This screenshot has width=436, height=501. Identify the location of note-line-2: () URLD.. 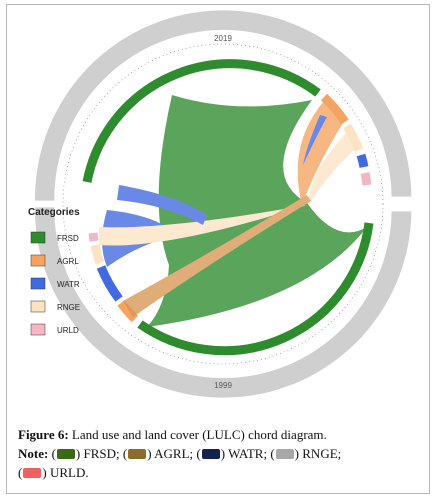
(53, 472).